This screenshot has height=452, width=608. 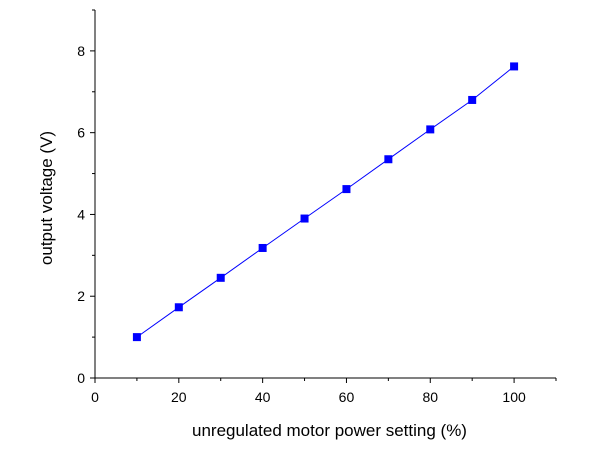 What do you see at coordinates (347, 397) in the screenshot?
I see `x-tick-label: 60` at bounding box center [347, 397].